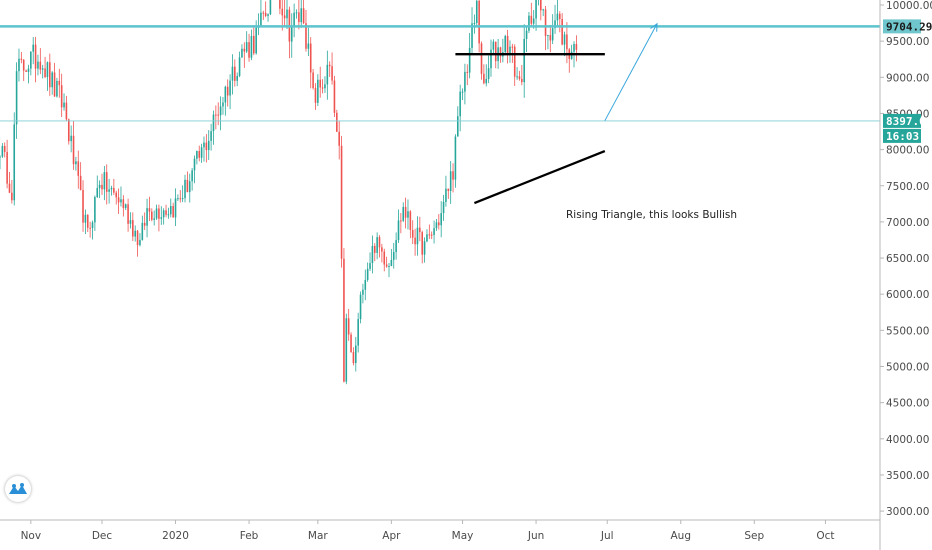 Image resolution: width=932 pixels, height=550 pixels. What do you see at coordinates (249, 536) in the screenshot?
I see `x-tick-label: Feb` at bounding box center [249, 536].